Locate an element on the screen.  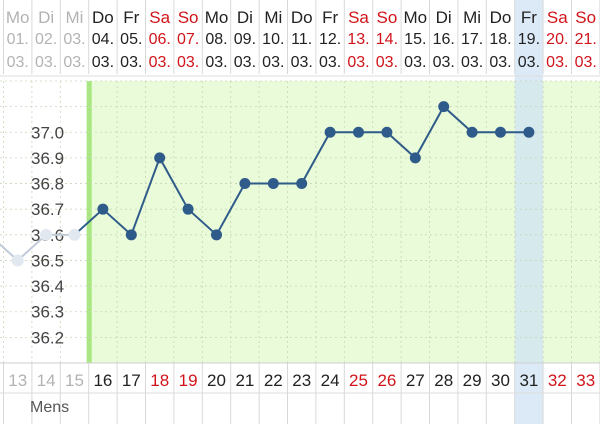
cycle-day-label: 31 is located at coordinates (528, 380).